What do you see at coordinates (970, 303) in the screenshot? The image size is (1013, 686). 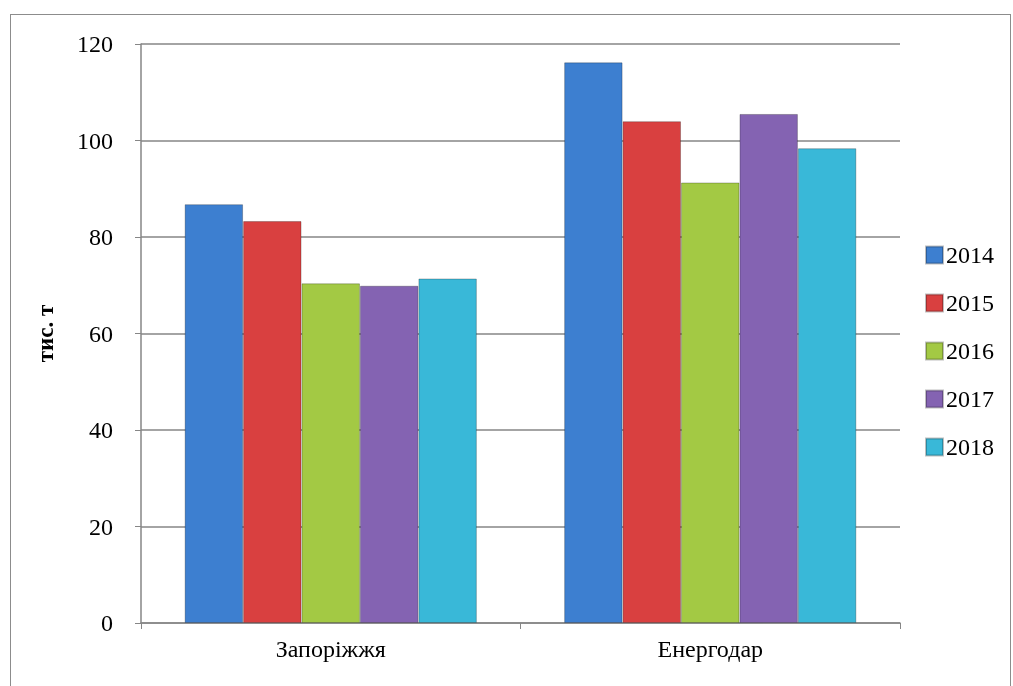 I see `legend-label: 2015` at bounding box center [970, 303].